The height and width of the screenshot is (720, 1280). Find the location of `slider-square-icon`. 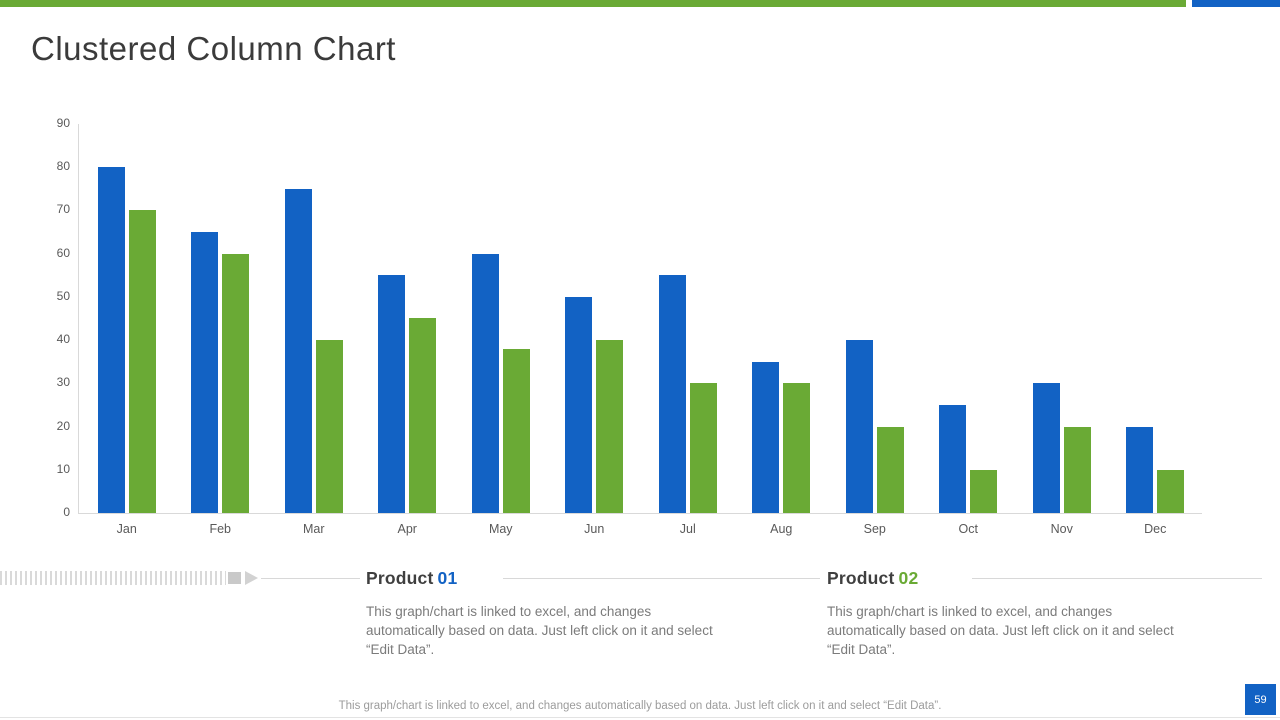

slider-square-icon is located at coordinates (234, 578).